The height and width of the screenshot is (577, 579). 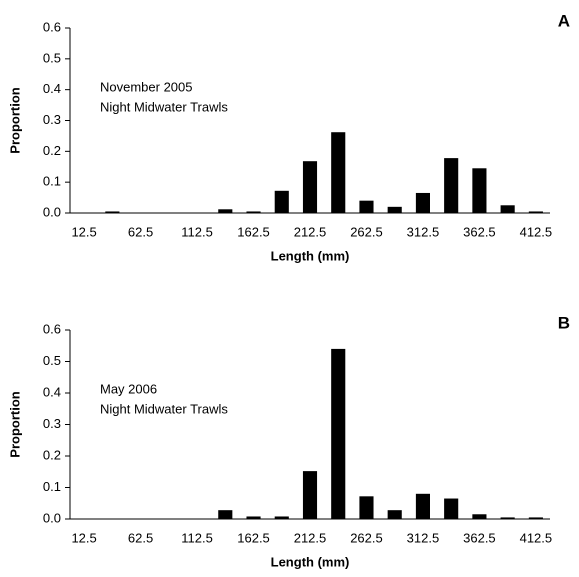 What do you see at coordinates (128, 388) in the screenshot?
I see `annotation: May 2006` at bounding box center [128, 388].